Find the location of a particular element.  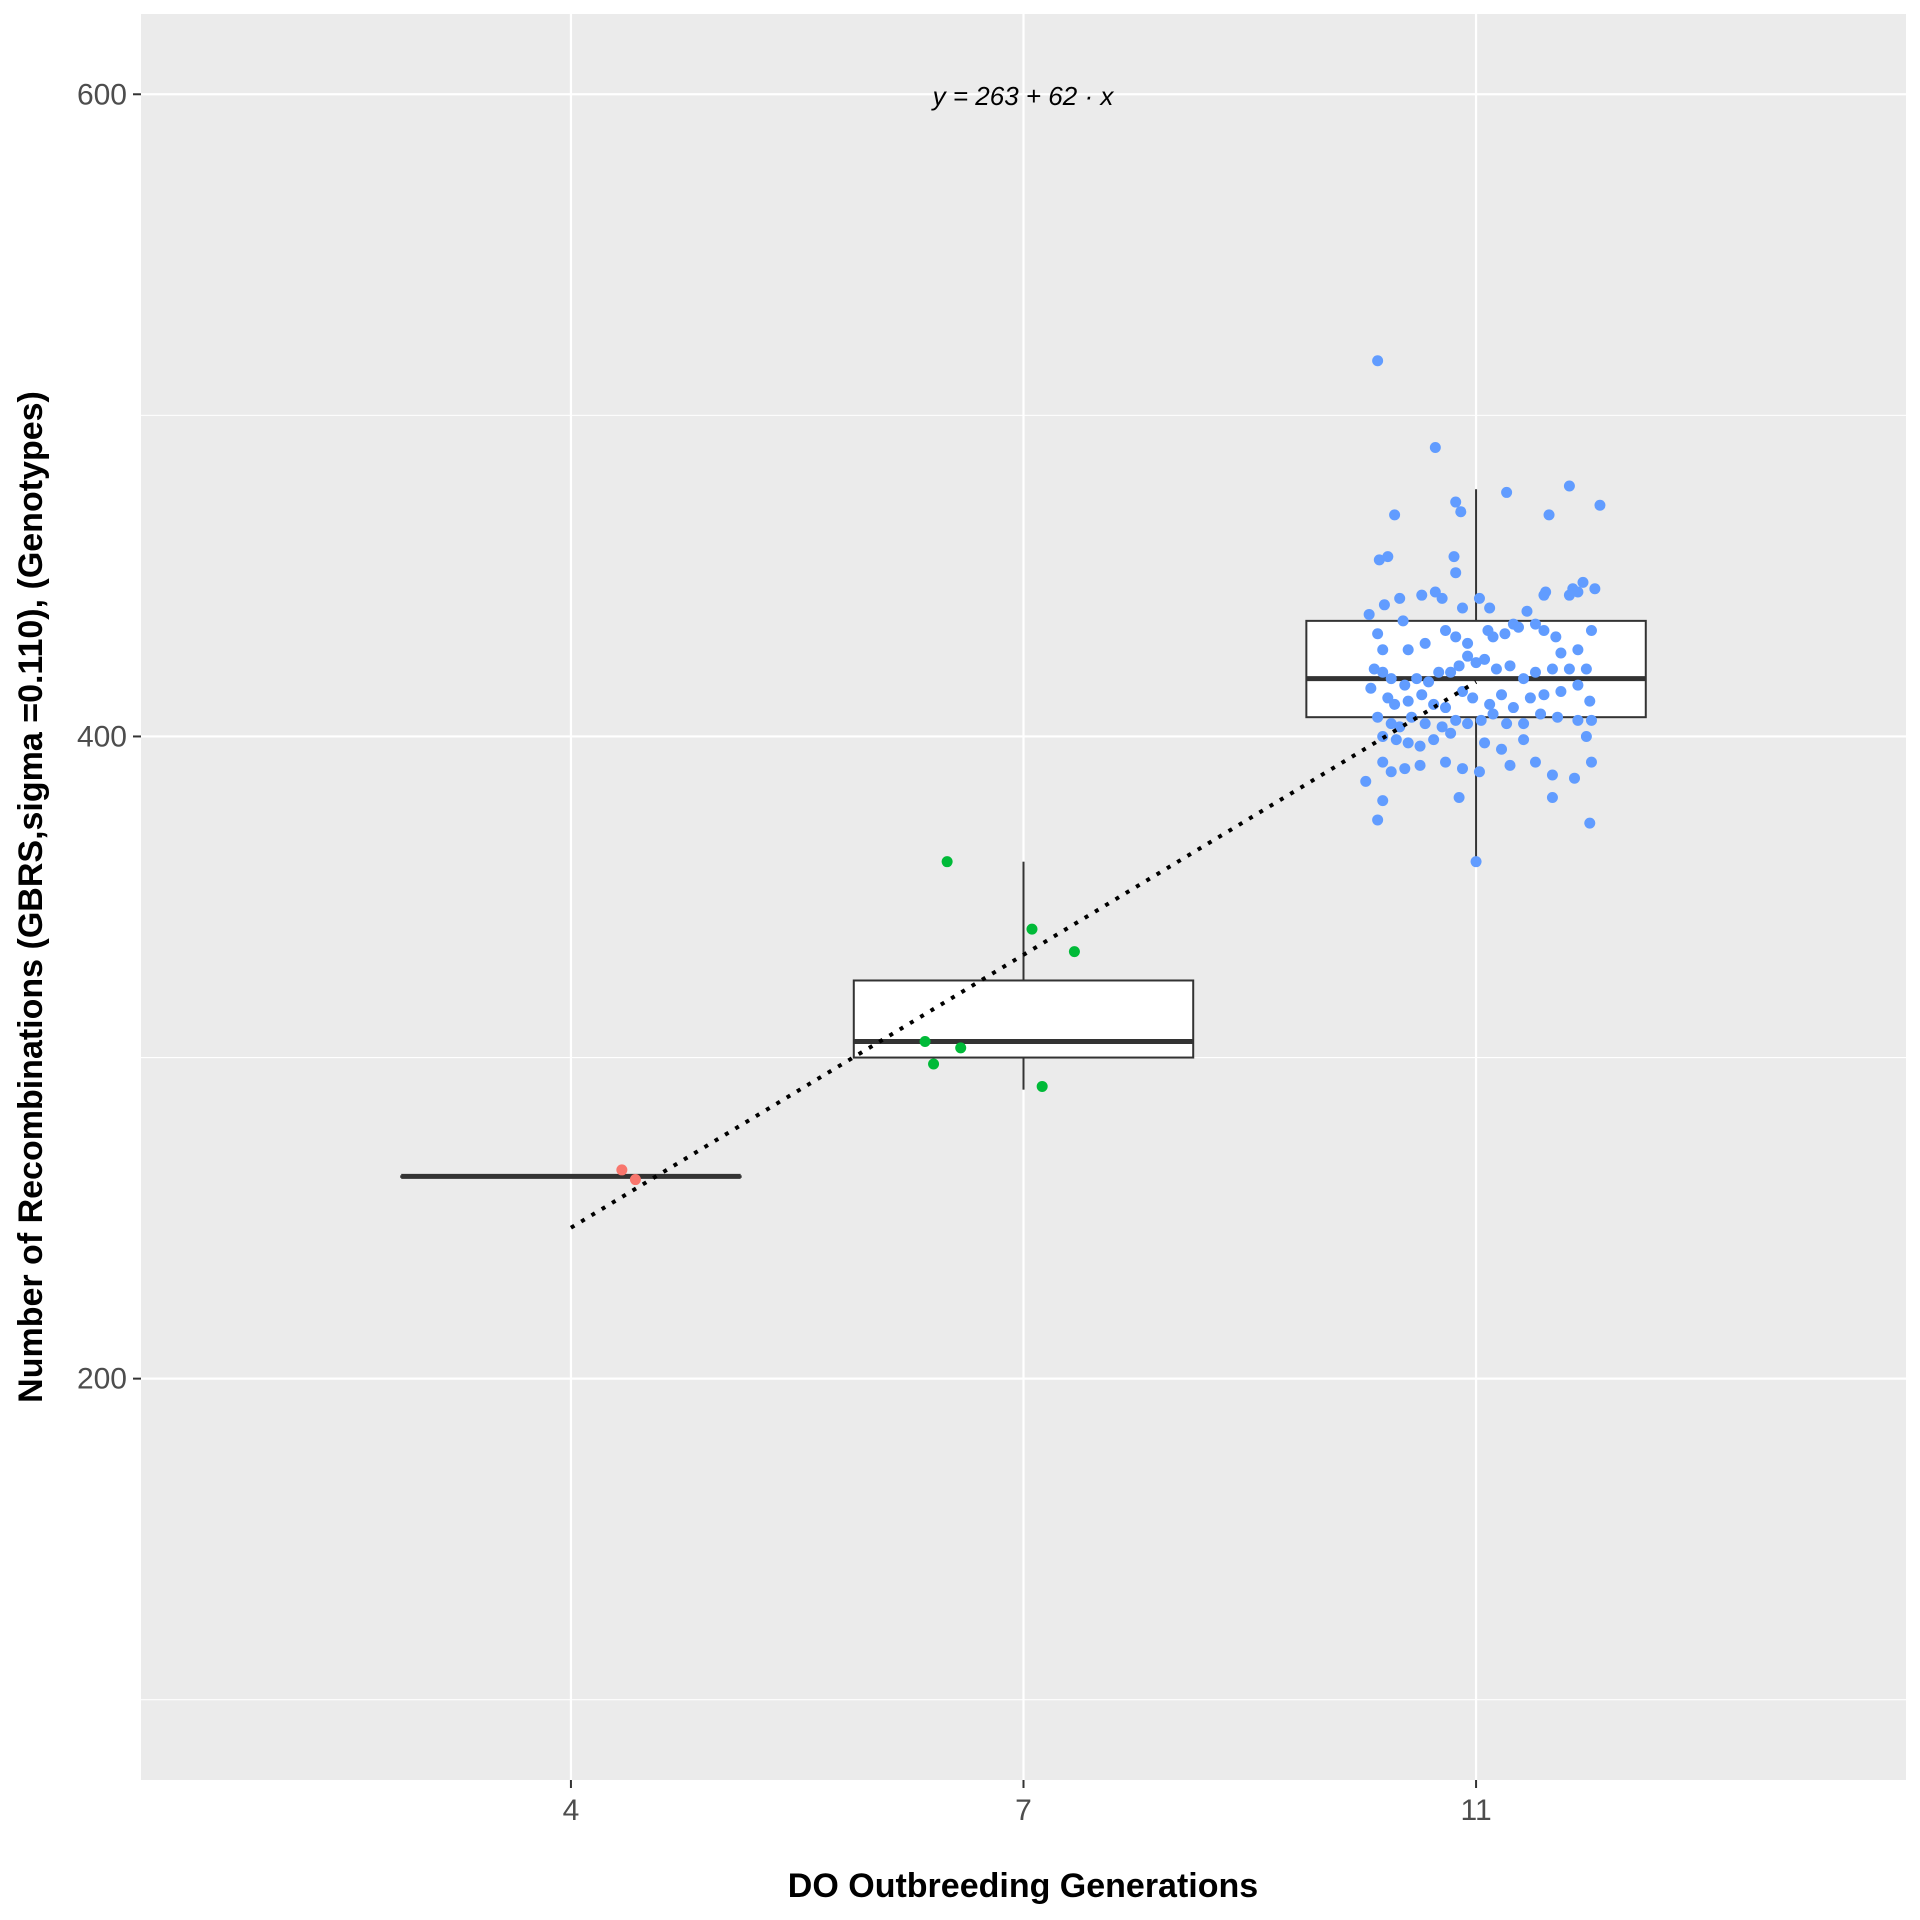

trend-line is located at coordinates (1023, 955).